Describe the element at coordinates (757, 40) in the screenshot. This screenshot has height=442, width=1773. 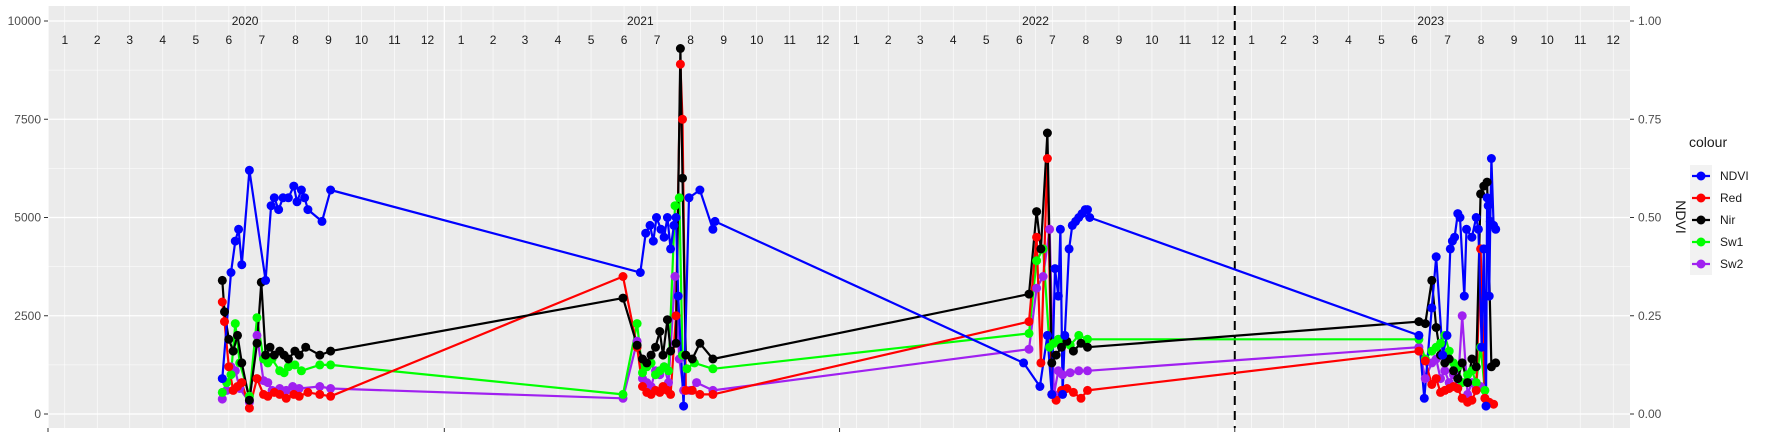
I see `month-label: 10` at that location.